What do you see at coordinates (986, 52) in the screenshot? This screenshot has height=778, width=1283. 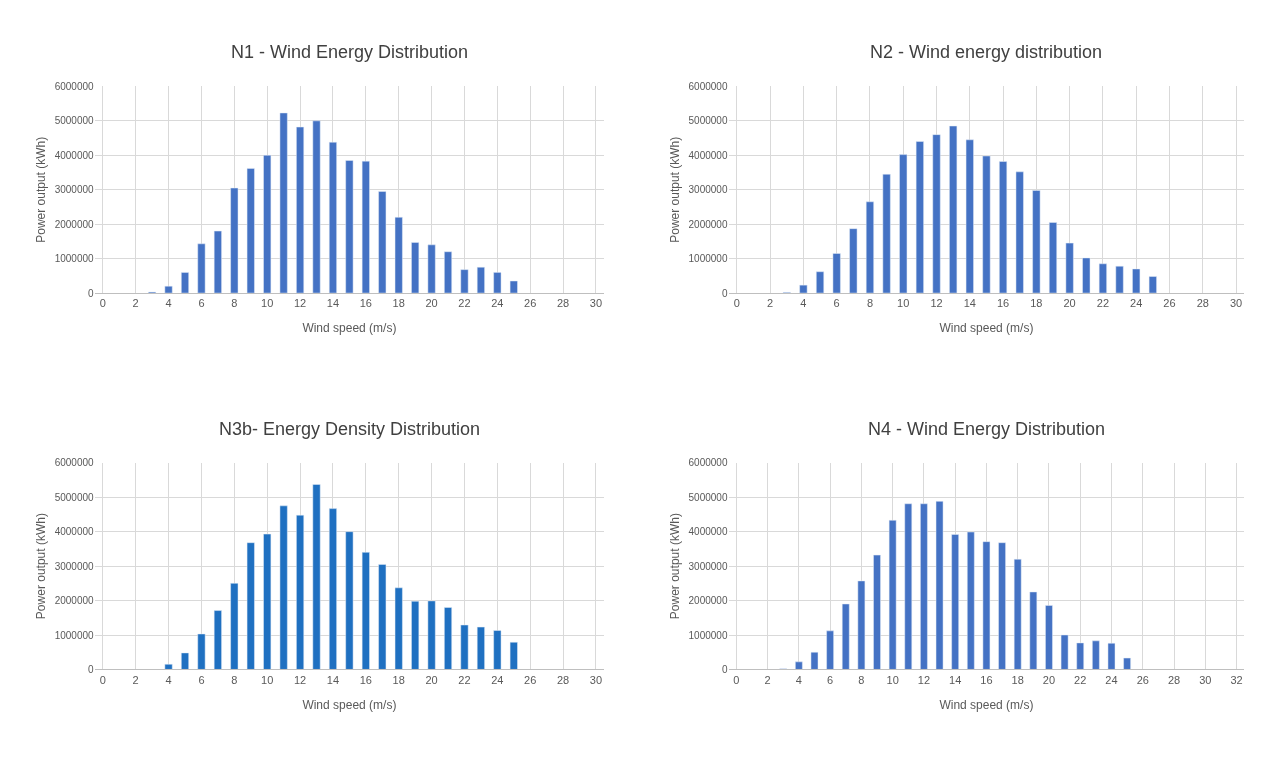 I see `chart-title: N2 - Wind energy distribution` at bounding box center [986, 52].